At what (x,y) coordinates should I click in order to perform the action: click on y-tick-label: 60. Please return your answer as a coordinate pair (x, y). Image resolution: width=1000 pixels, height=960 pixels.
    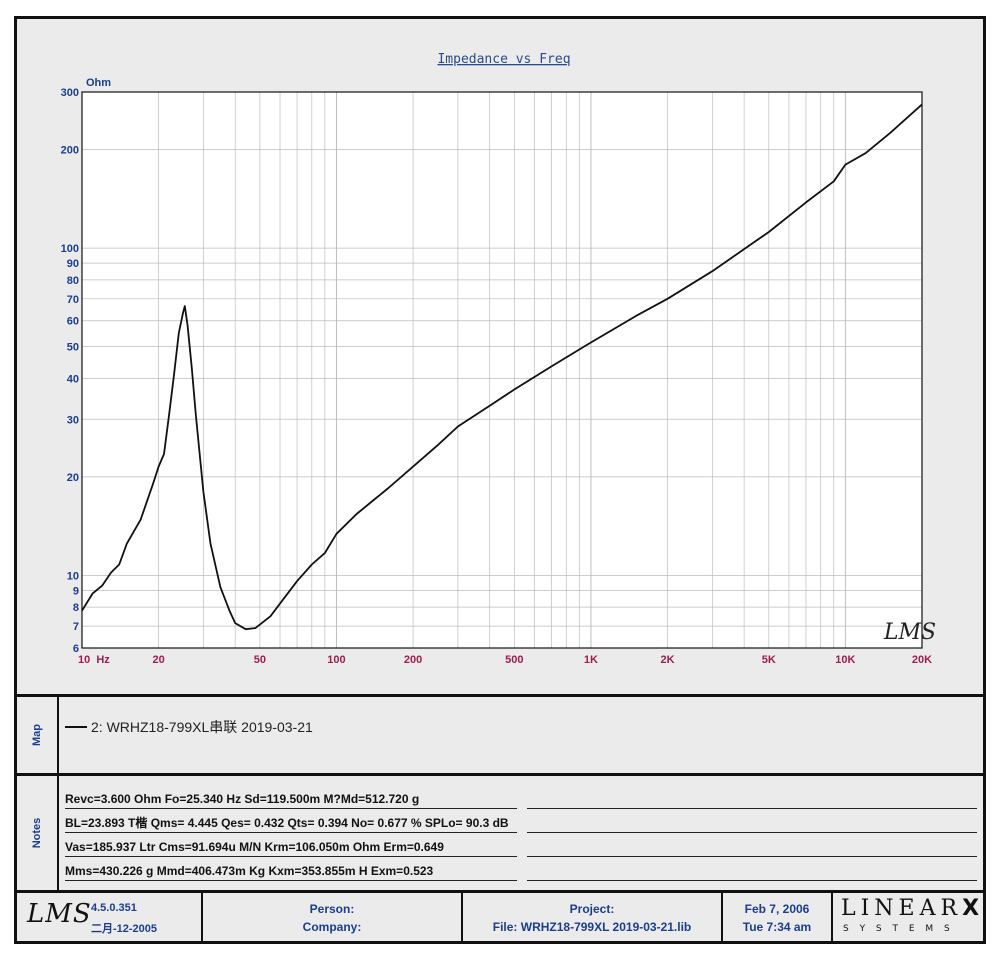
    Looking at the image, I should click on (73, 322).